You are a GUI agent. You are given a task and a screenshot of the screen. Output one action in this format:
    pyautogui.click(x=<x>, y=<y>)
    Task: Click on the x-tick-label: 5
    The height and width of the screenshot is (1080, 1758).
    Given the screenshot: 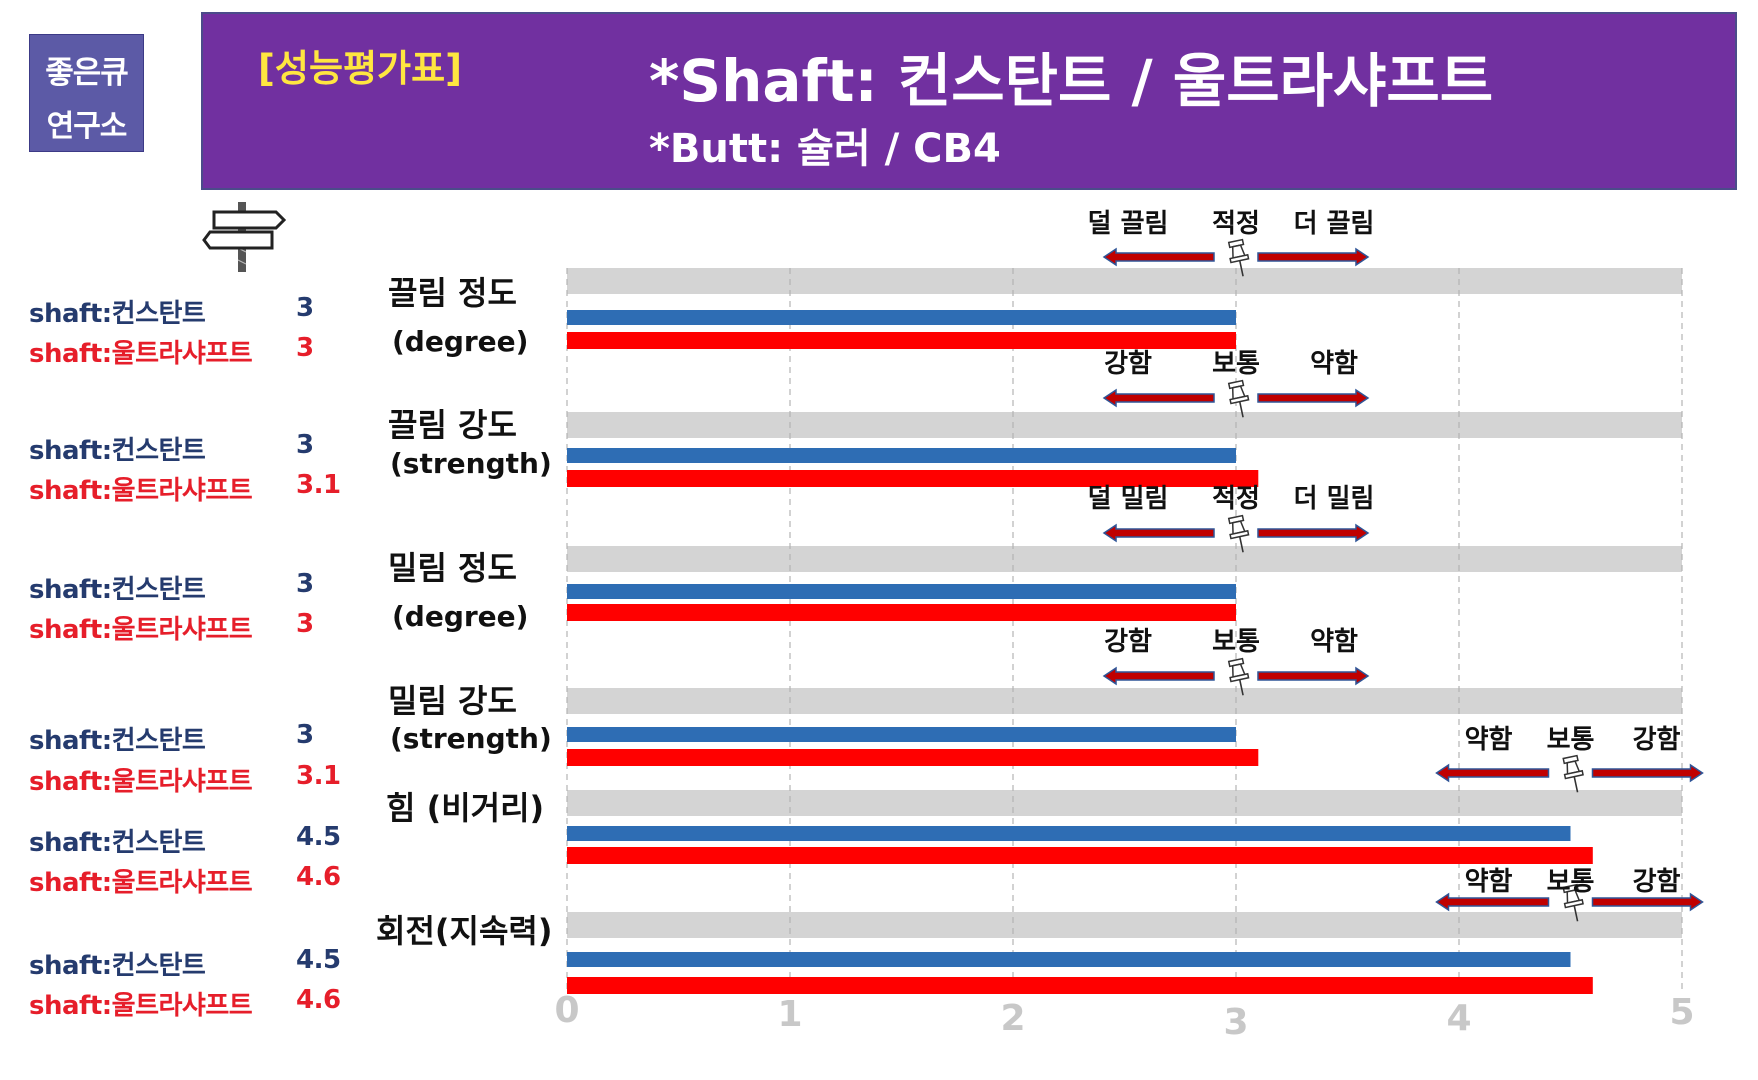 What is the action you would take?
    pyautogui.click(x=1681, y=1012)
    